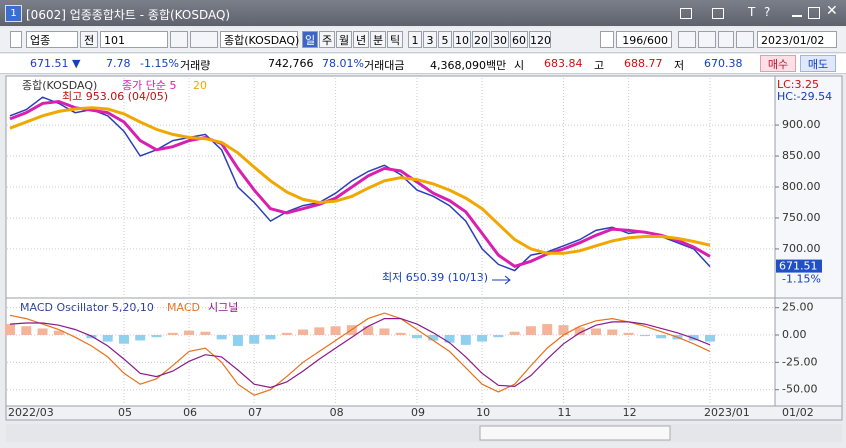 The width and height of the screenshot is (846, 448). What do you see at coordinates (418, 412) in the screenshot?
I see `x-tick-label: 09` at bounding box center [418, 412].